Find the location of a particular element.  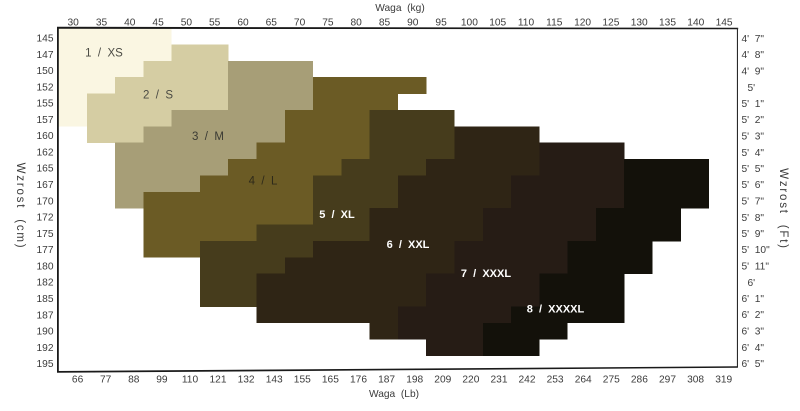

svg-text: 3 / M is located at coordinates (208, 137).